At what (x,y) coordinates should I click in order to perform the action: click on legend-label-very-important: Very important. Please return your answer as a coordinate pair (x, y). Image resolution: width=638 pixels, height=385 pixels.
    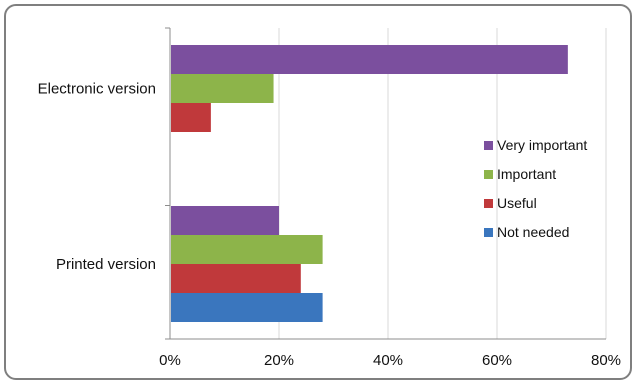
    Looking at the image, I should click on (542, 145).